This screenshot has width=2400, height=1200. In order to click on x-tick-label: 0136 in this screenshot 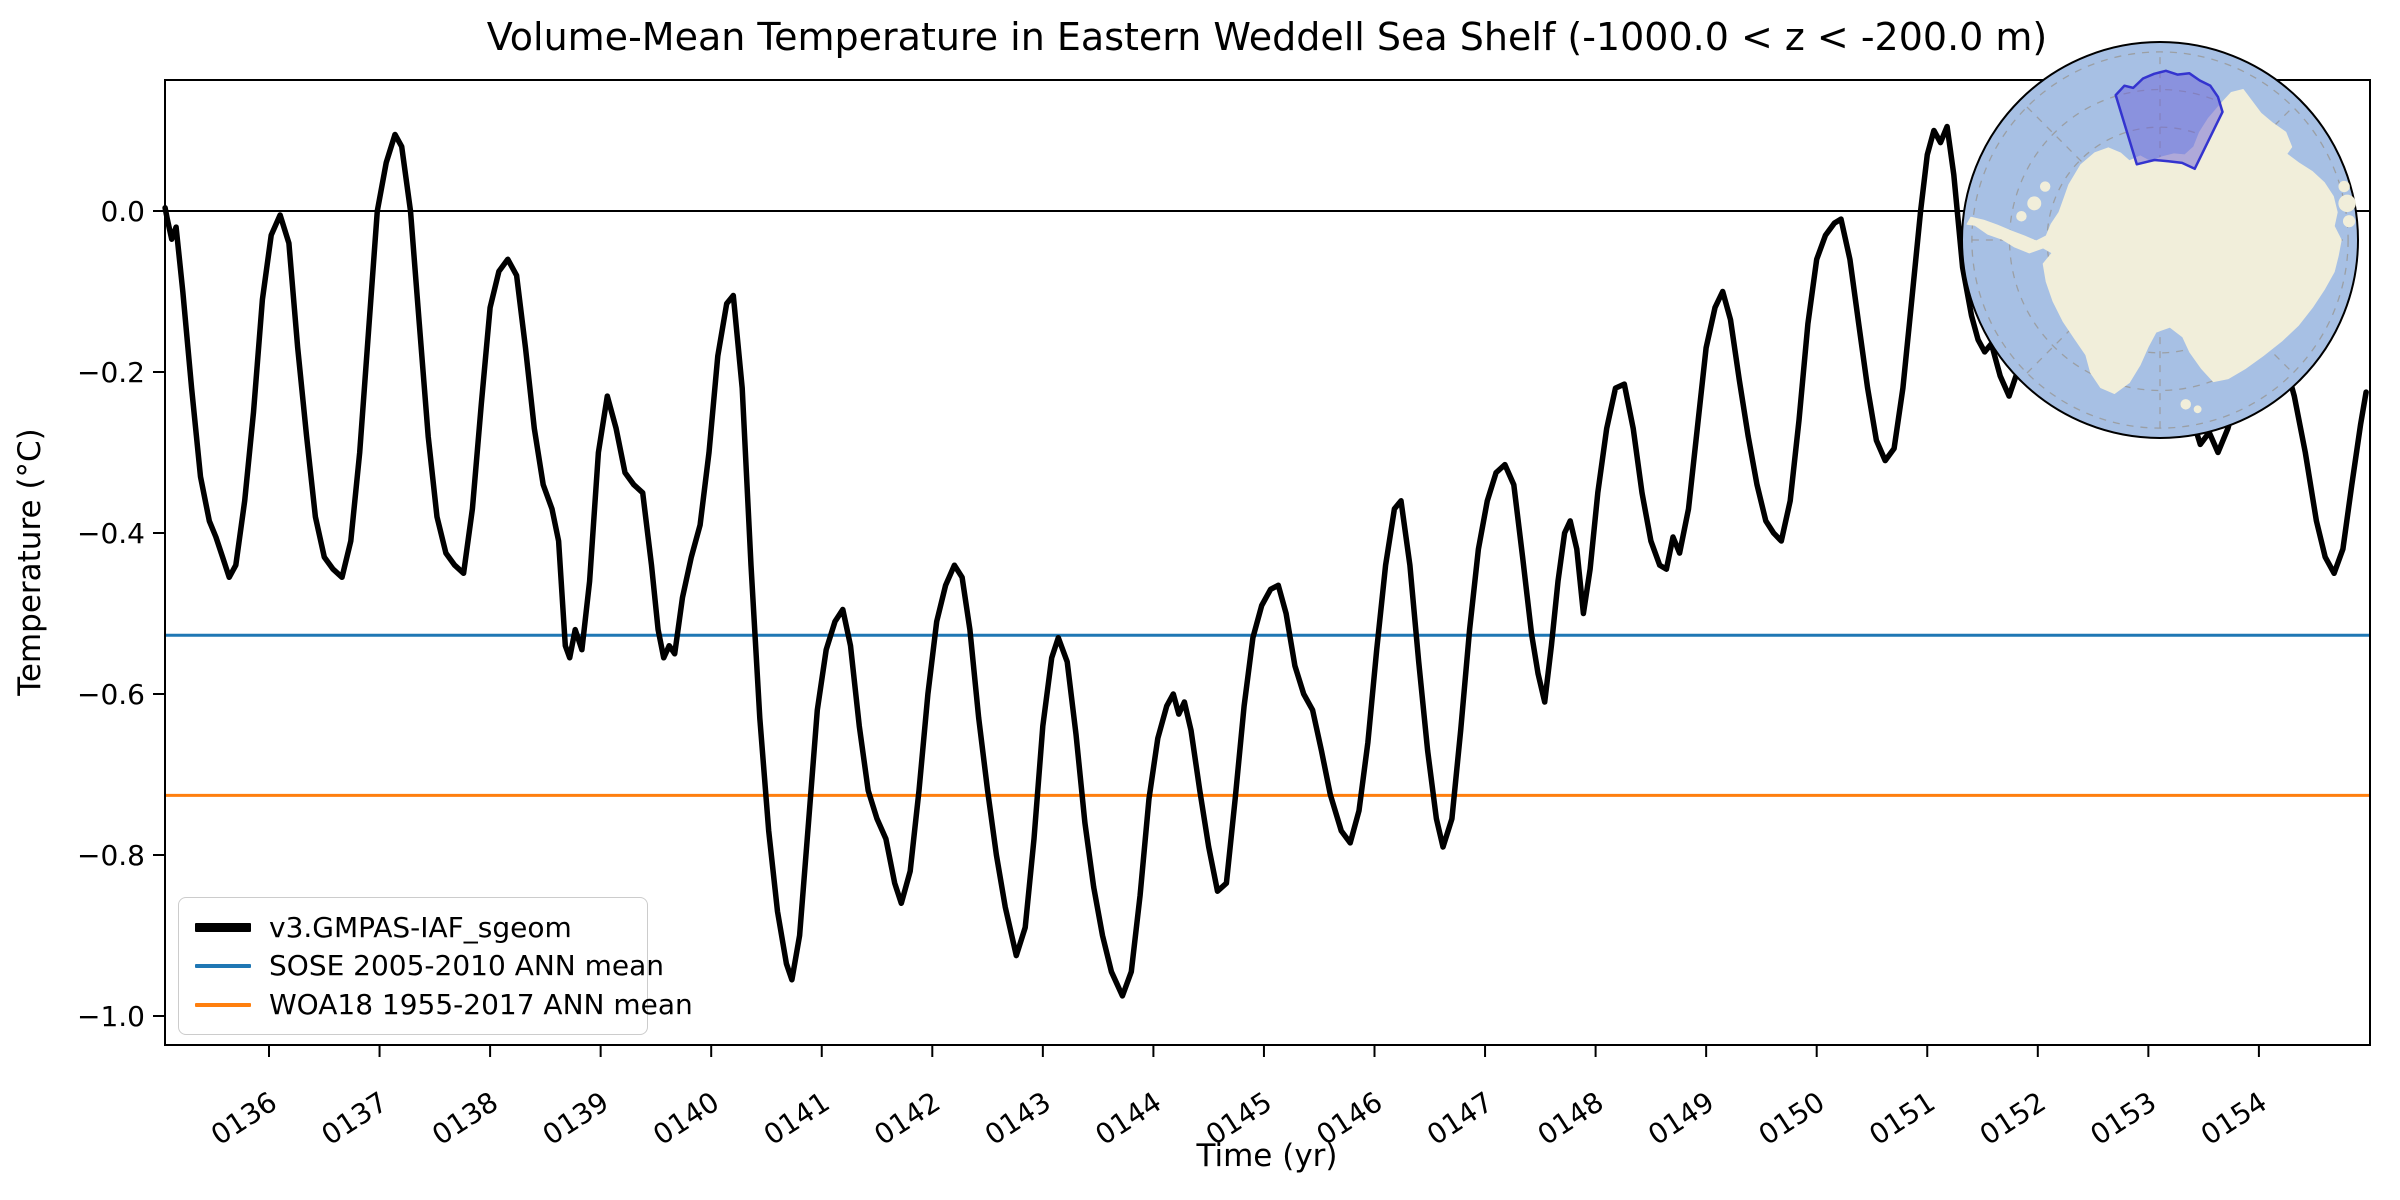, I will do `click(244, 1118)`.